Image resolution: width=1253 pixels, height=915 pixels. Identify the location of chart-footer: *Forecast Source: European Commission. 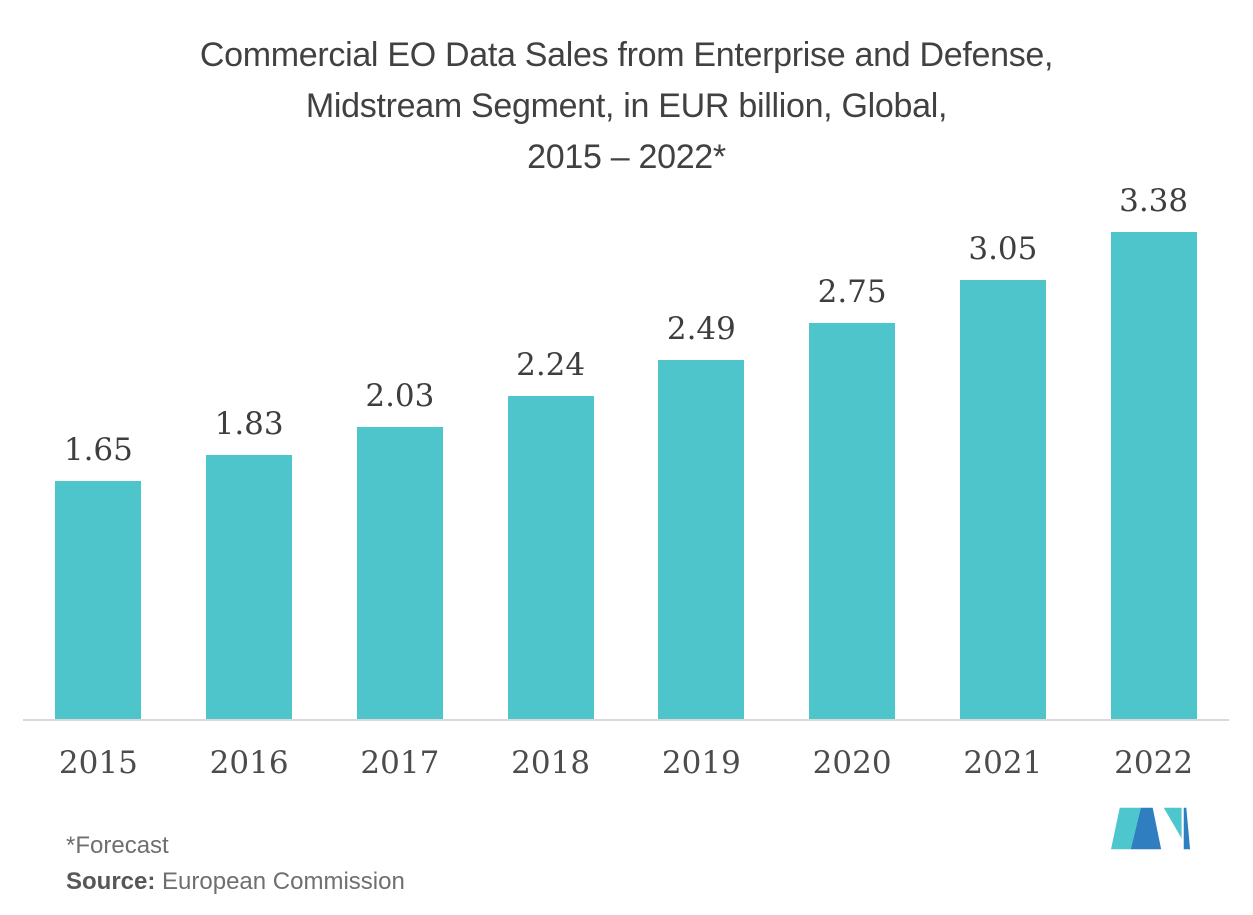
(235, 864).